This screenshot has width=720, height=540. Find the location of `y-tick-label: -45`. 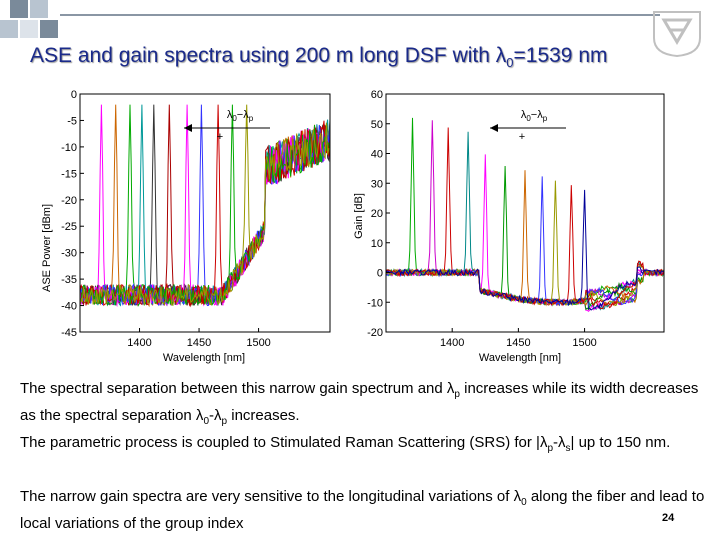

y-tick-label: -45 is located at coordinates (69, 333).